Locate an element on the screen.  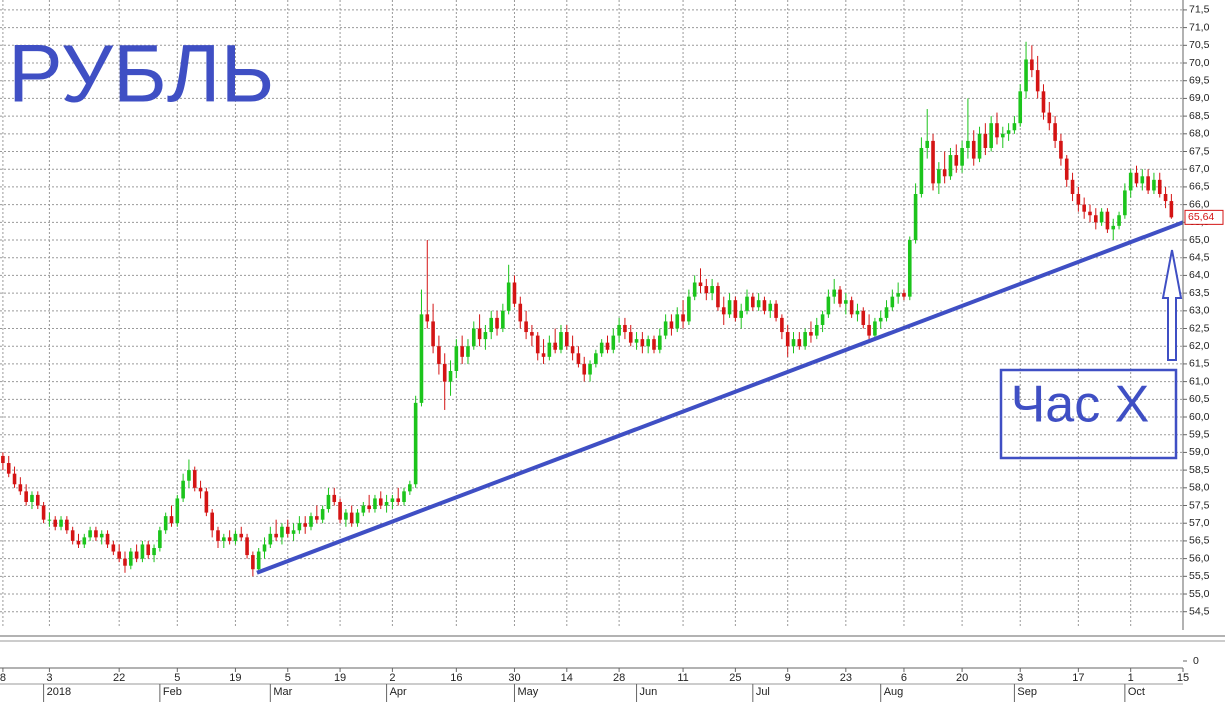
y-tick-label: 63,0 is located at coordinates (1199, 311).